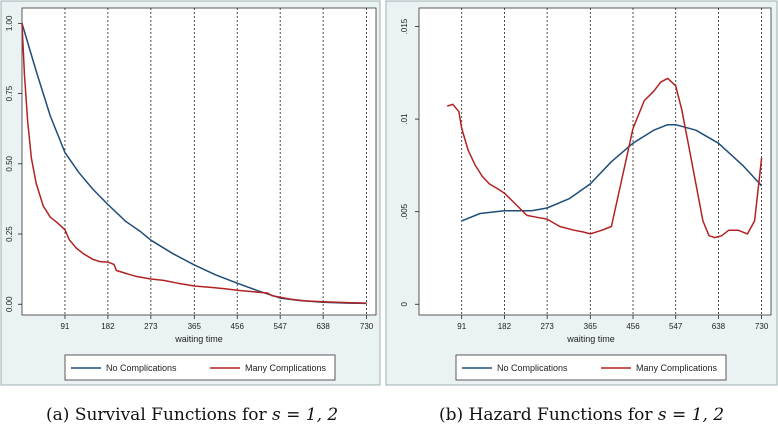 This screenshot has height=438, width=778. What do you see at coordinates (677, 368) in the screenshot?
I see `panel-b-legend-label-many-complications: Many Complications` at bounding box center [677, 368].